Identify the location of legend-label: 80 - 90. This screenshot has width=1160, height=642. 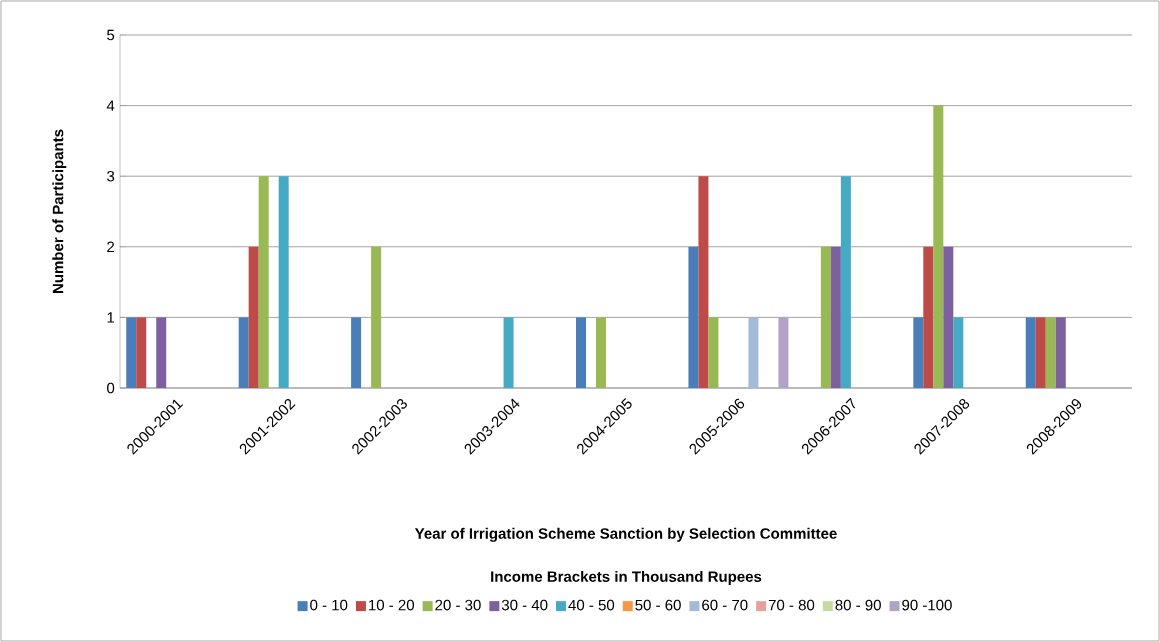
(858, 605).